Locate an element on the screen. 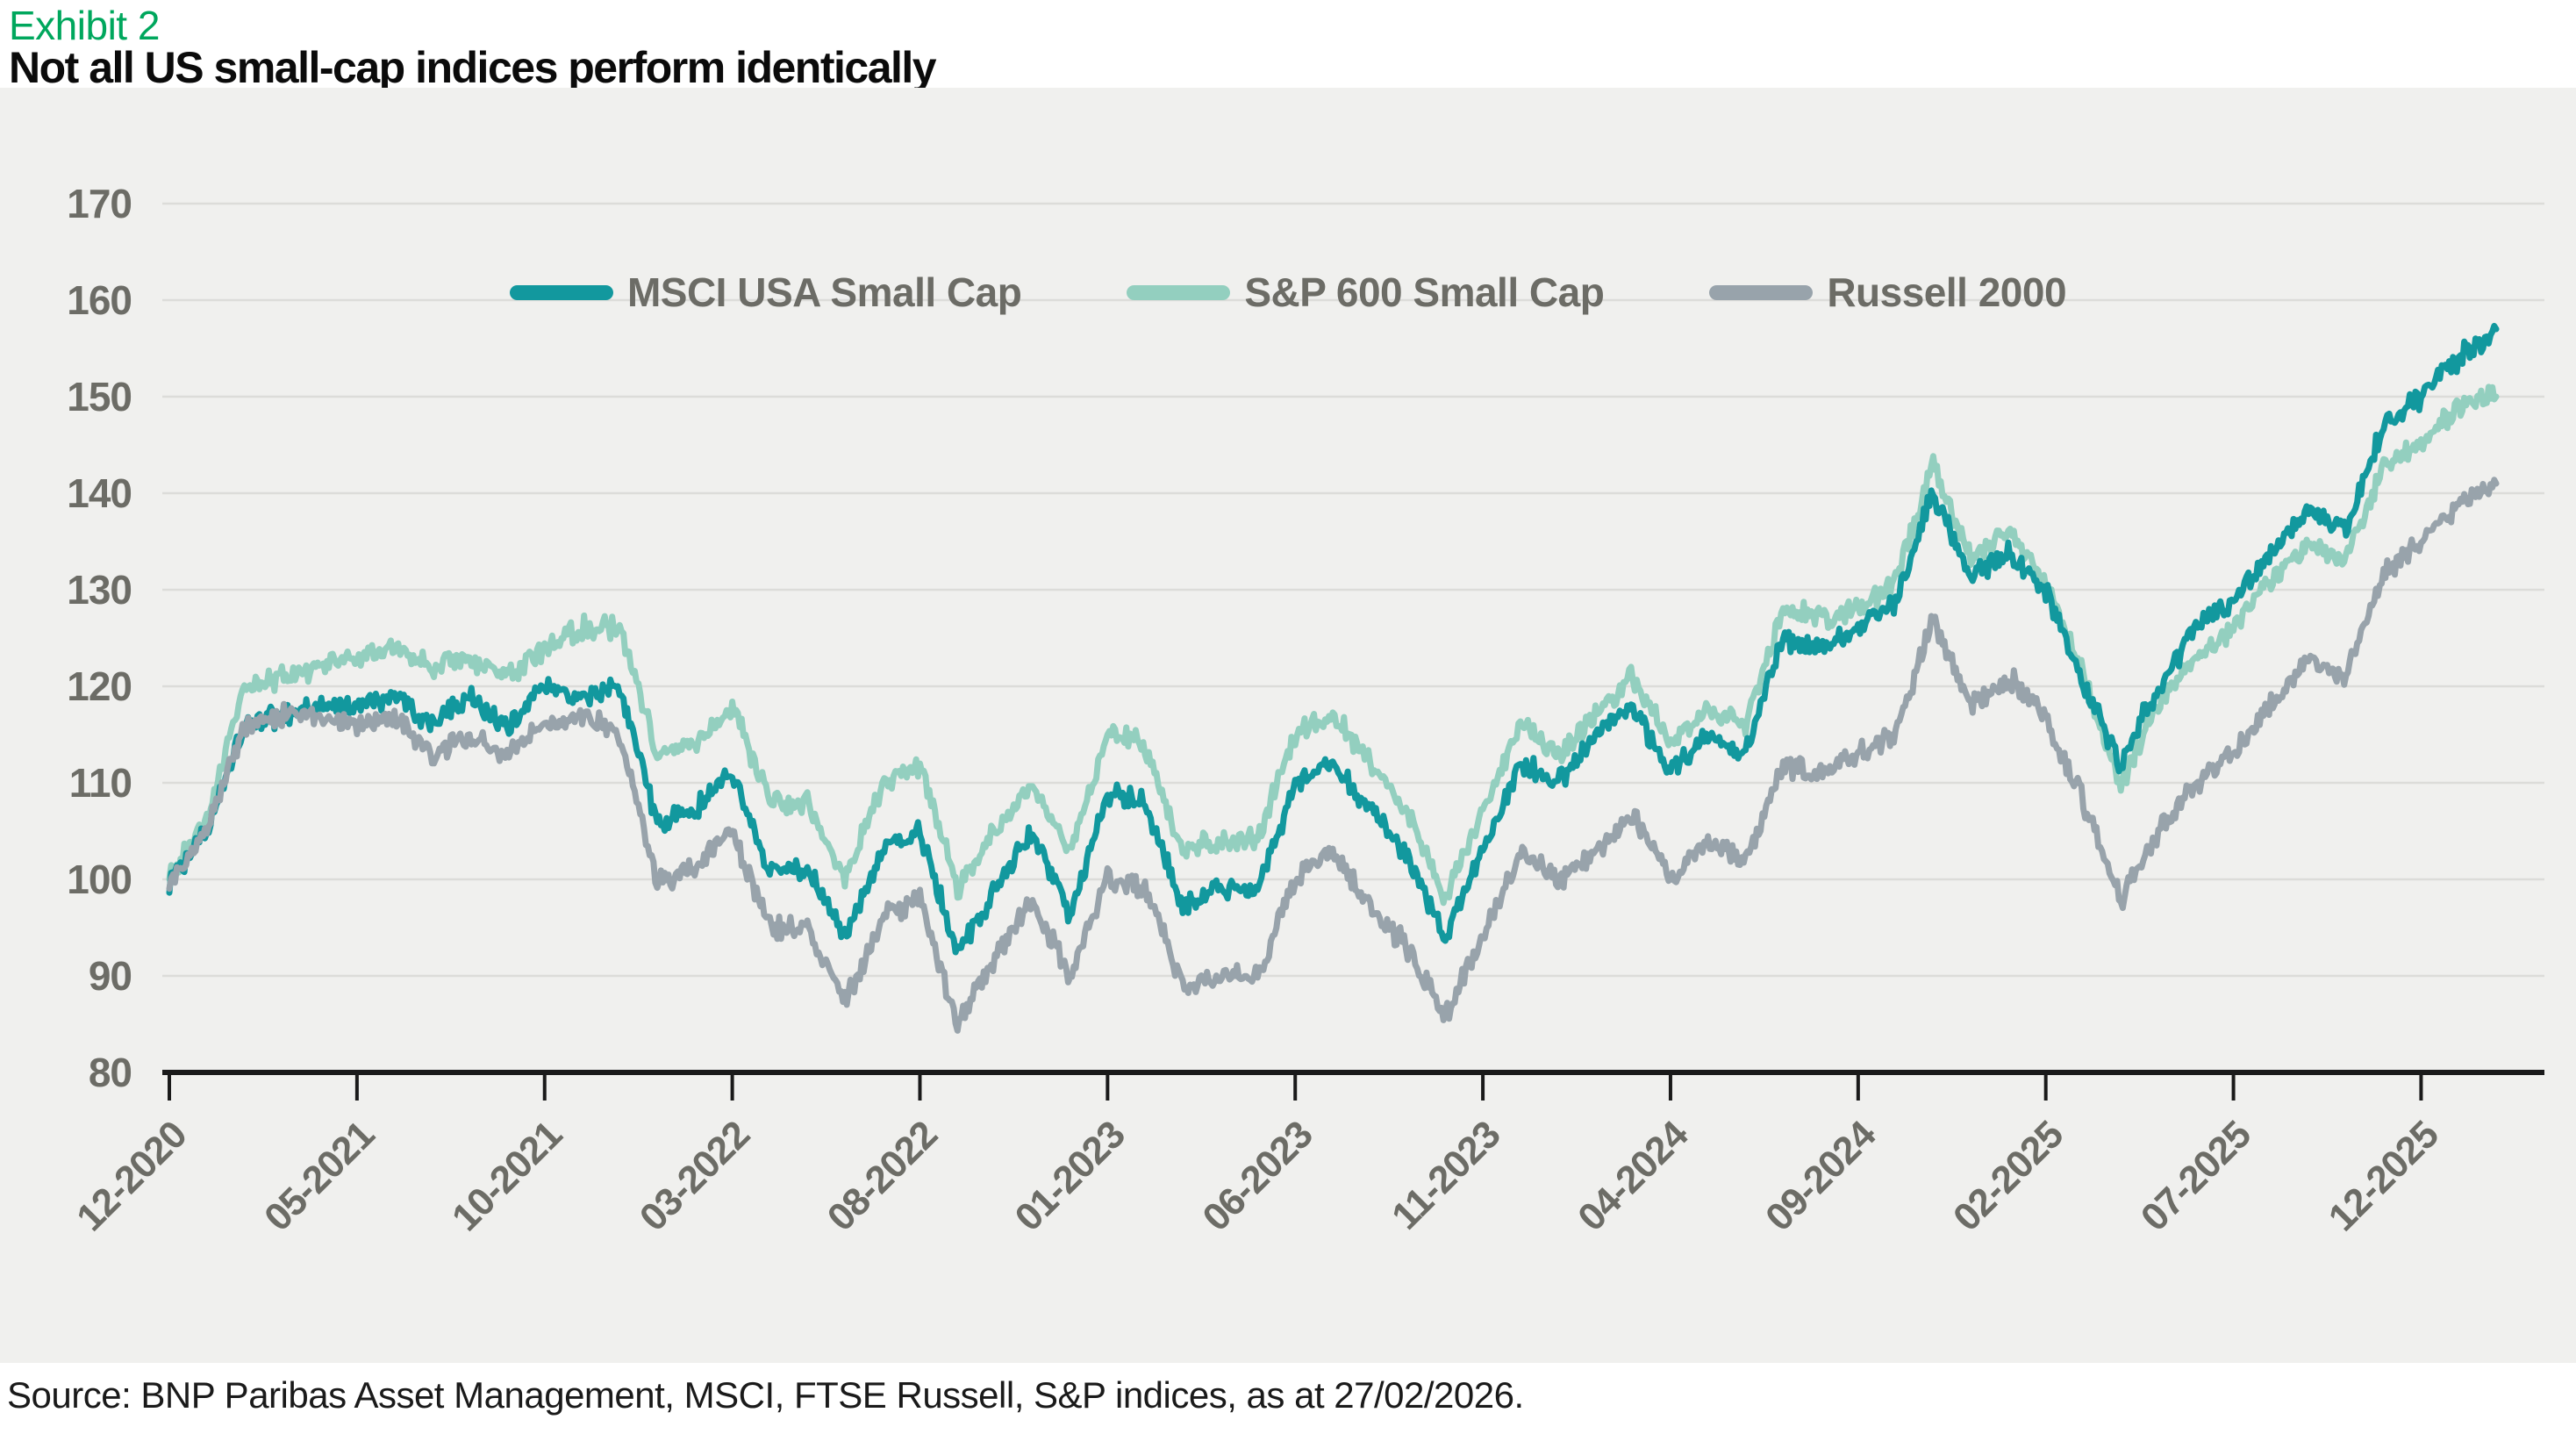  svg-text: 90 is located at coordinates (110, 976).